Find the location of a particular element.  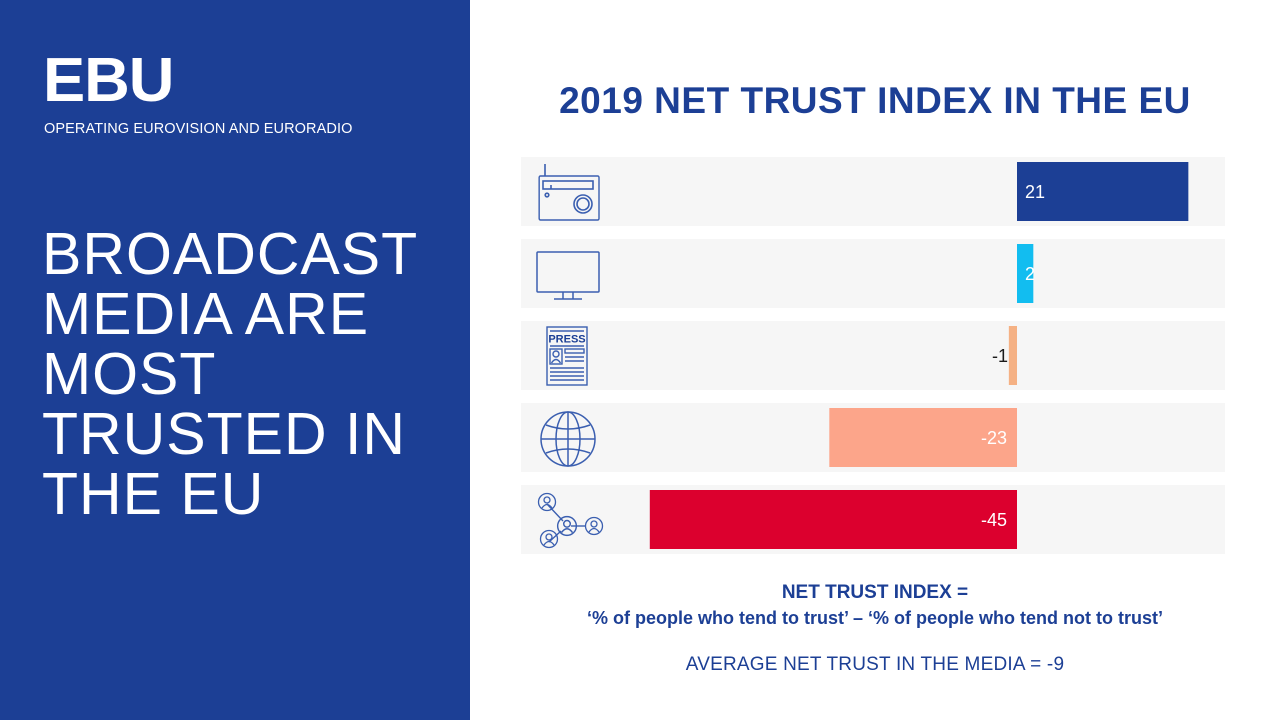

chart-row: -45 Social networks is located at coordinates (873, 518).